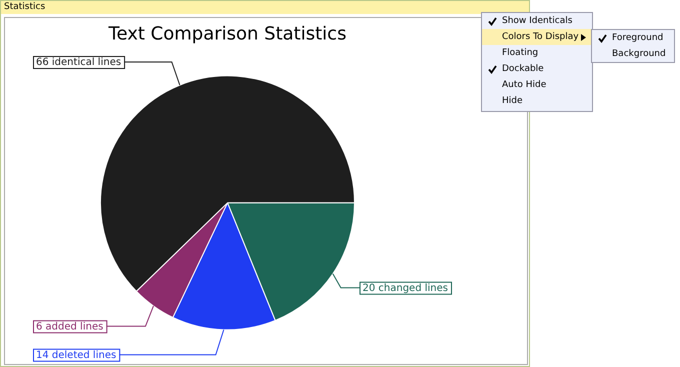 This screenshot has width=680, height=367. I want to click on slice-label: 6 added lines, so click(70, 326).